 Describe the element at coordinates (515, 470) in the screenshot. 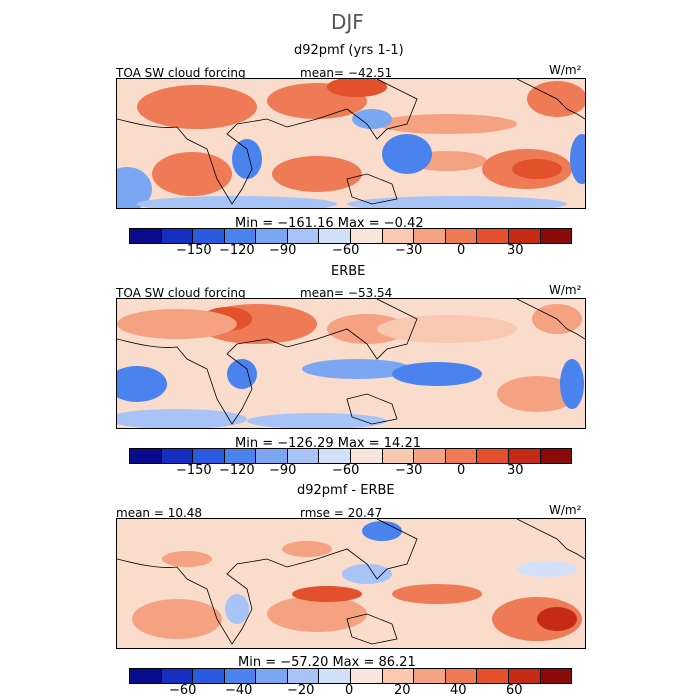

I see `panel-2-tick: 30` at that location.